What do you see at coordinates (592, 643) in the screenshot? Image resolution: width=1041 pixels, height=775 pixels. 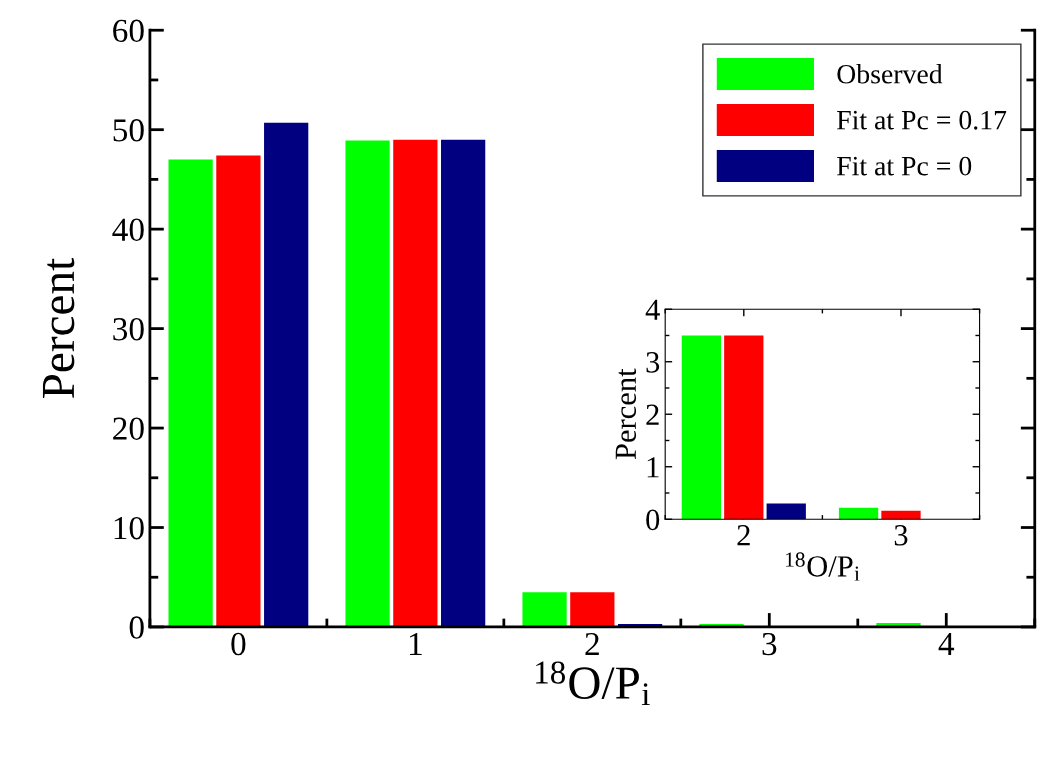 I see `x-tick-label: 2` at bounding box center [592, 643].